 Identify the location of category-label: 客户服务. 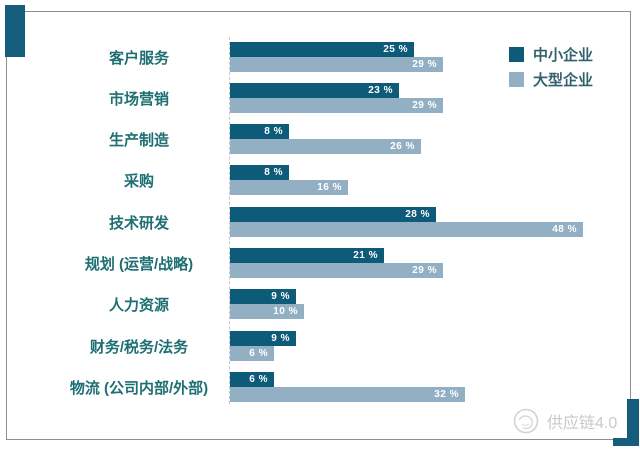
(138, 58).